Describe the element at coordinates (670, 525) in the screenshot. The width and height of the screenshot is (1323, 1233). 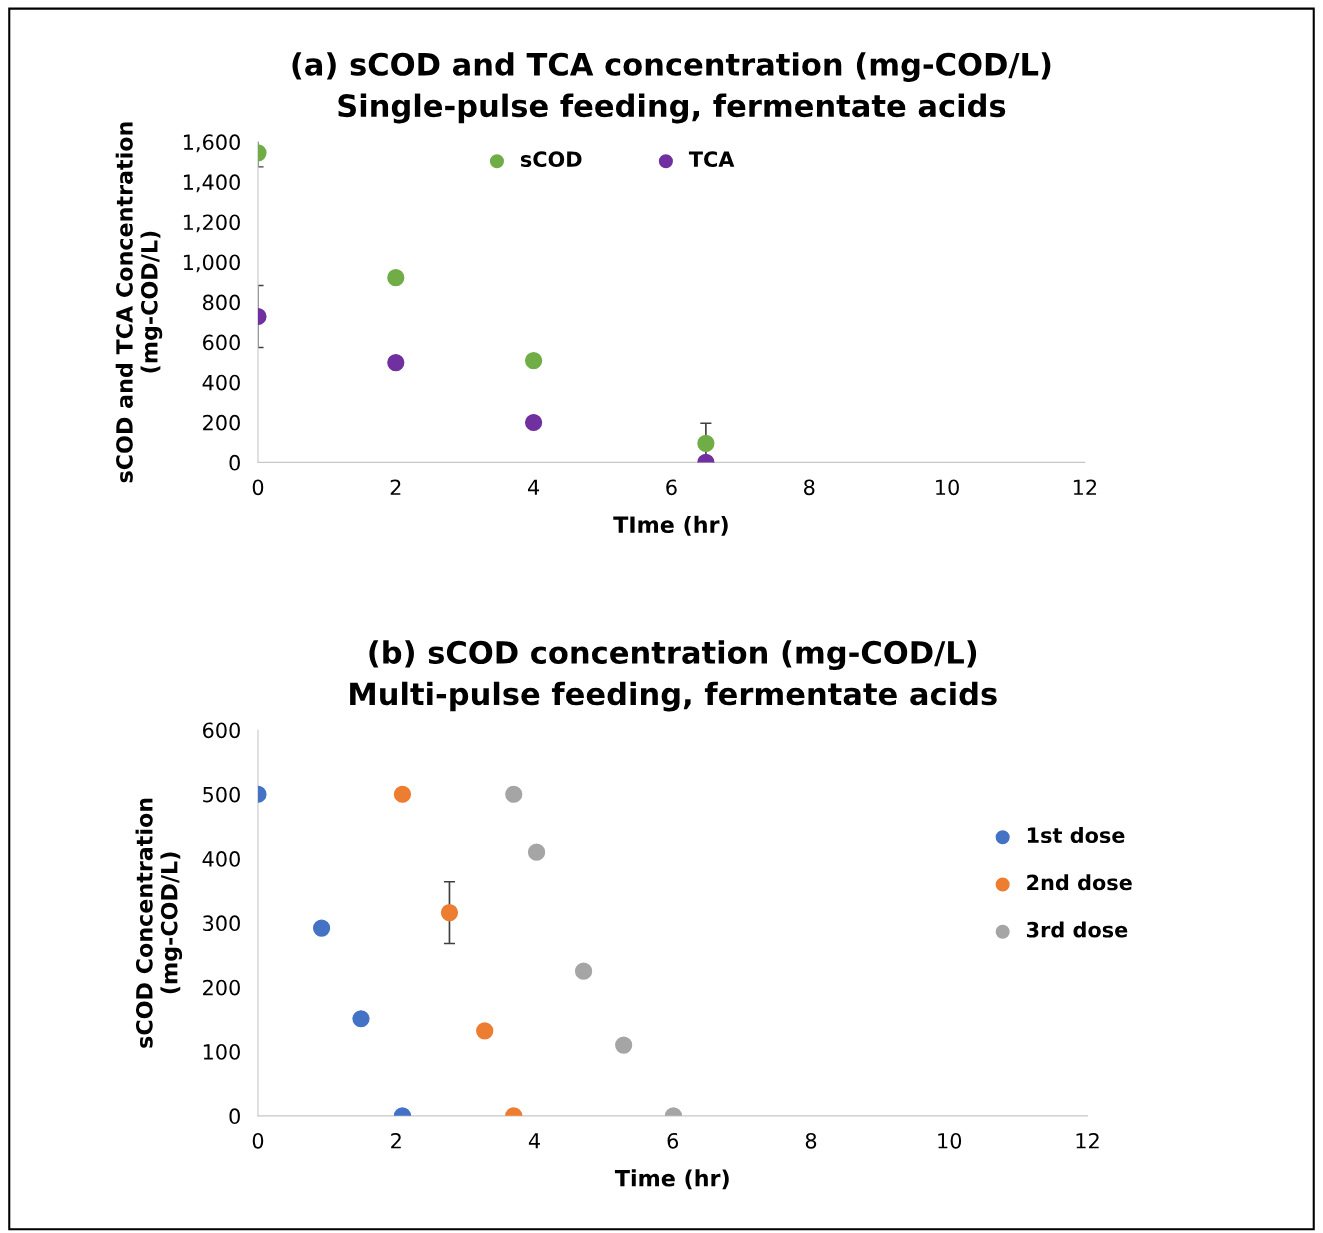
I see `x-axis-title: TIme (hr)` at that location.